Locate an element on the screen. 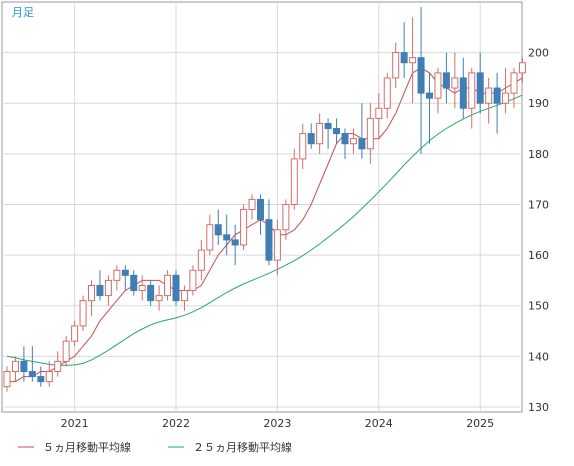 The image size is (574, 466). y-tick-label: 130 is located at coordinates (538, 407).